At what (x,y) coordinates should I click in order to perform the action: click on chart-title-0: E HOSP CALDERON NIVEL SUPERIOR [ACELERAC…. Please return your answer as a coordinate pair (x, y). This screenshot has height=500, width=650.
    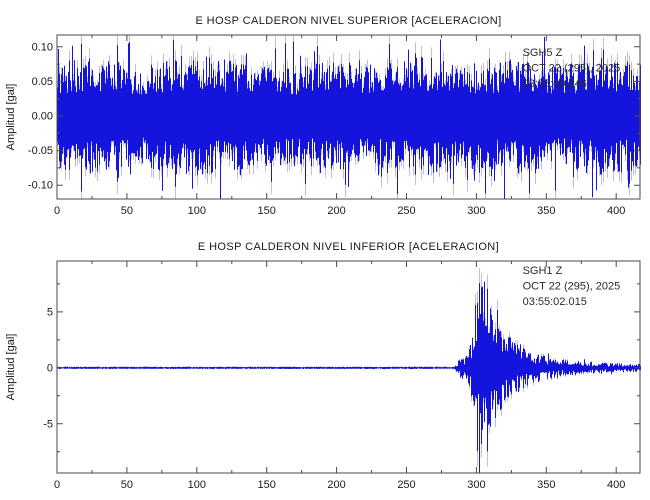
    Looking at the image, I should click on (348, 21).